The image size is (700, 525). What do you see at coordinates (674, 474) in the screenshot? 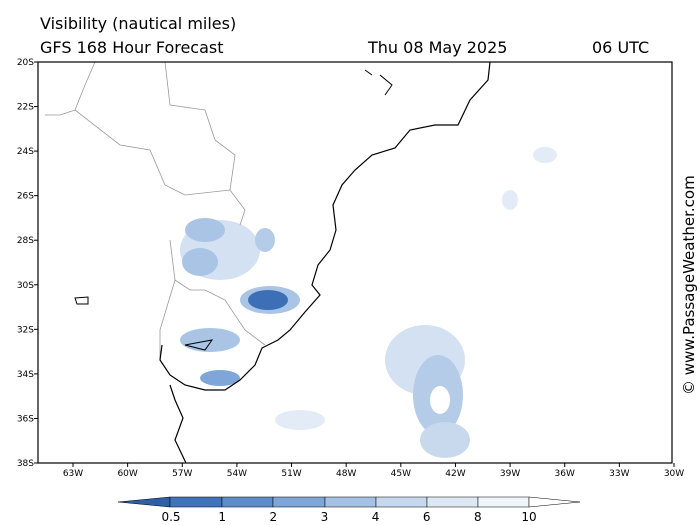
I see `lon-label: 30W` at bounding box center [674, 474].